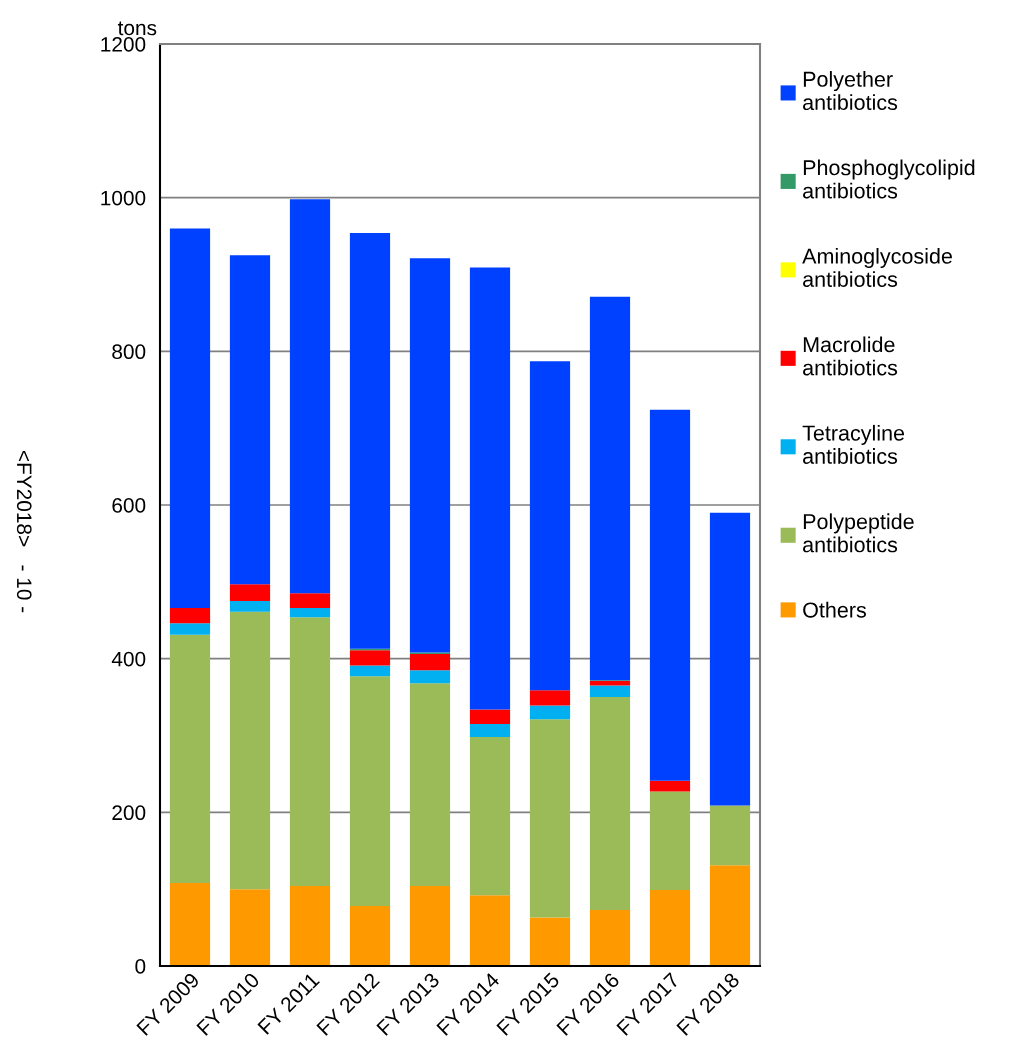 The width and height of the screenshot is (1021, 1063). Describe the element at coordinates (137, 28) in the screenshot. I see `y-axis-title: tons` at that location.